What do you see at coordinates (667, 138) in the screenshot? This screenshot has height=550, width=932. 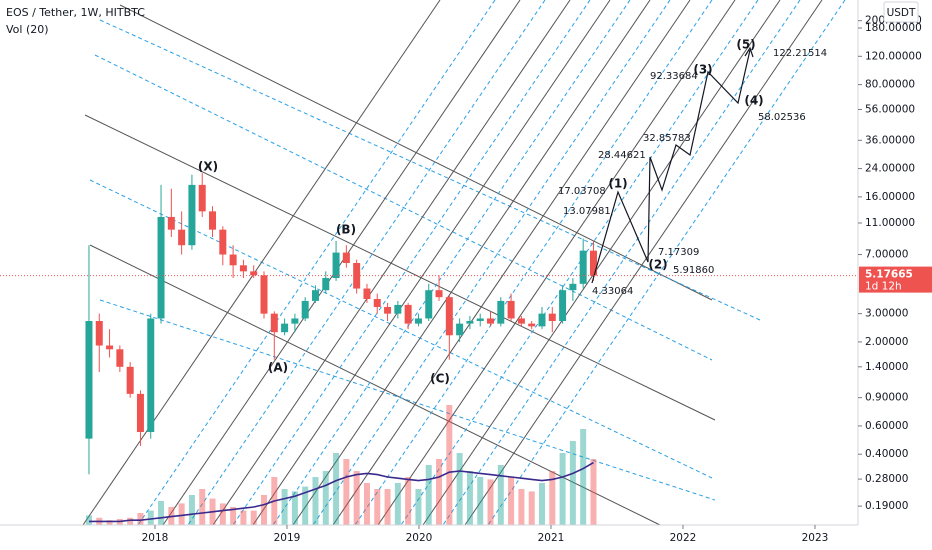 I see `price-annotation: 32.85783` at bounding box center [667, 138].